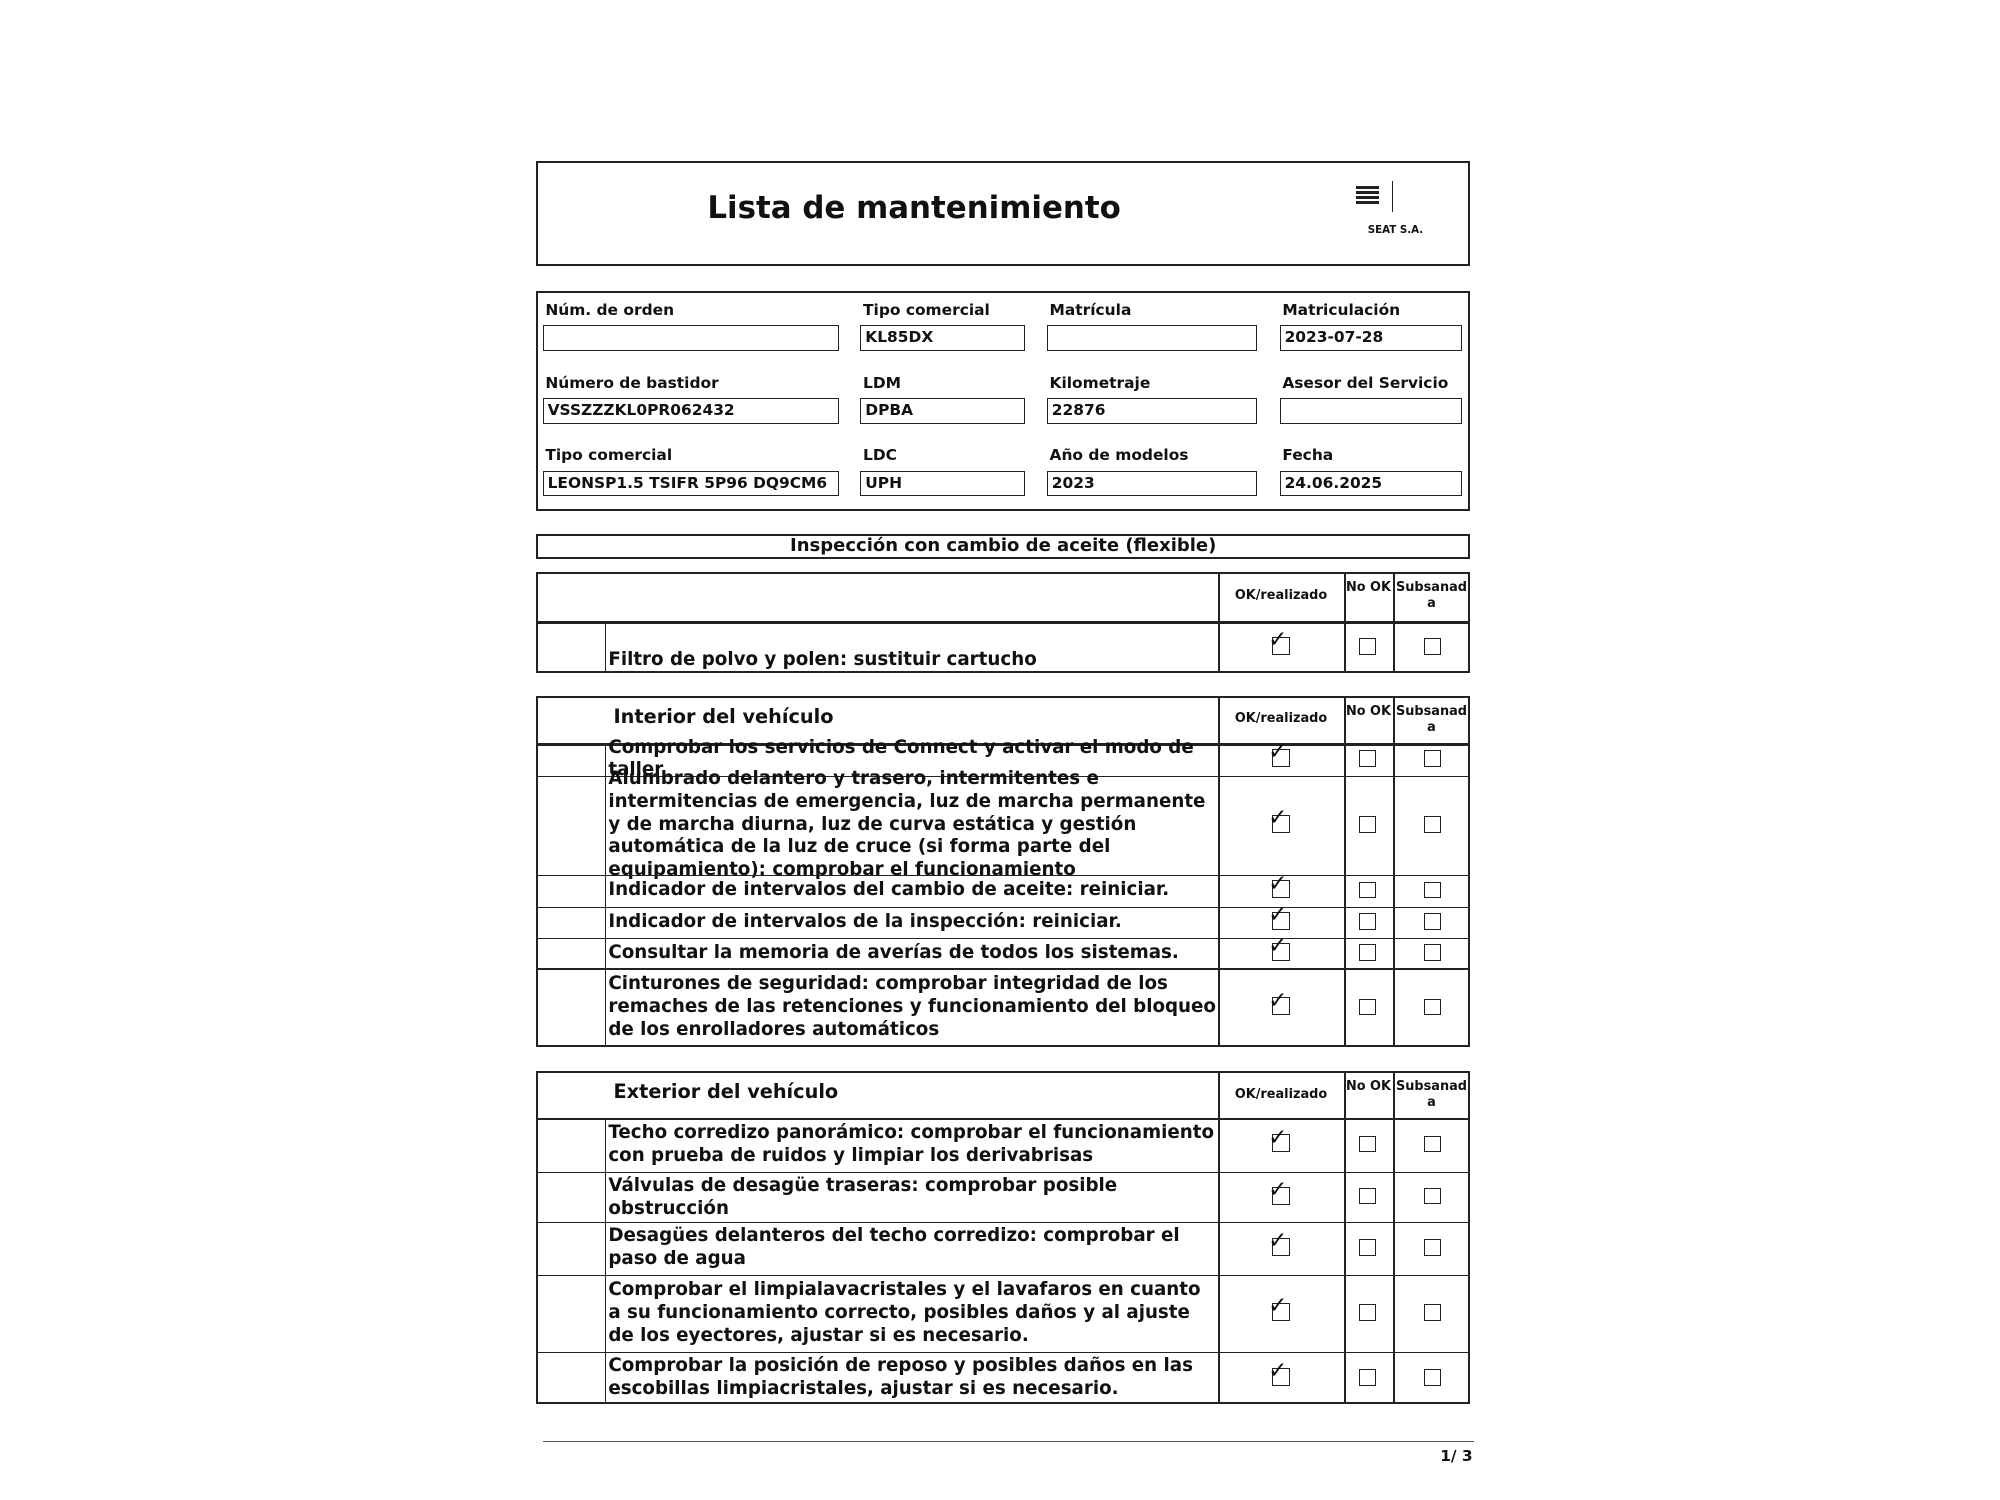 This screenshot has width=2000, height=1500. Describe the element at coordinates (1371, 411) in the screenshot. I see `field-input` at that location.